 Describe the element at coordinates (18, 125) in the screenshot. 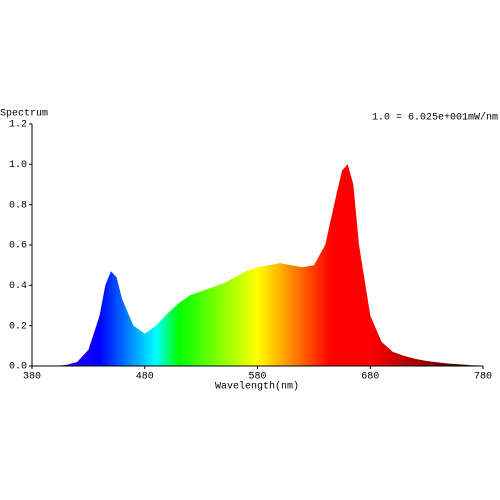

I see `y-tick-label: 1.2` at that location.